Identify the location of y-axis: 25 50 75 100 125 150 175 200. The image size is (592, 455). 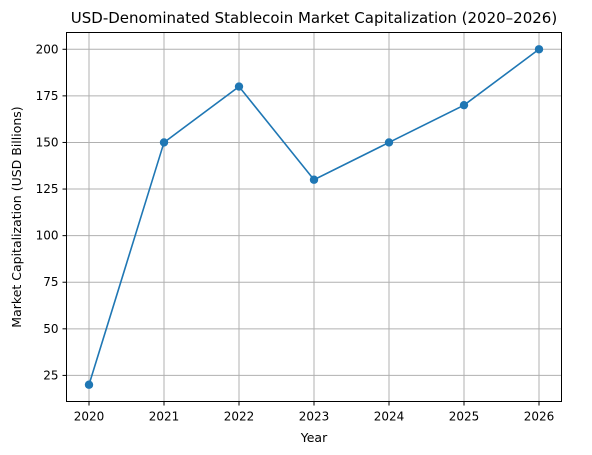
(51, 212).